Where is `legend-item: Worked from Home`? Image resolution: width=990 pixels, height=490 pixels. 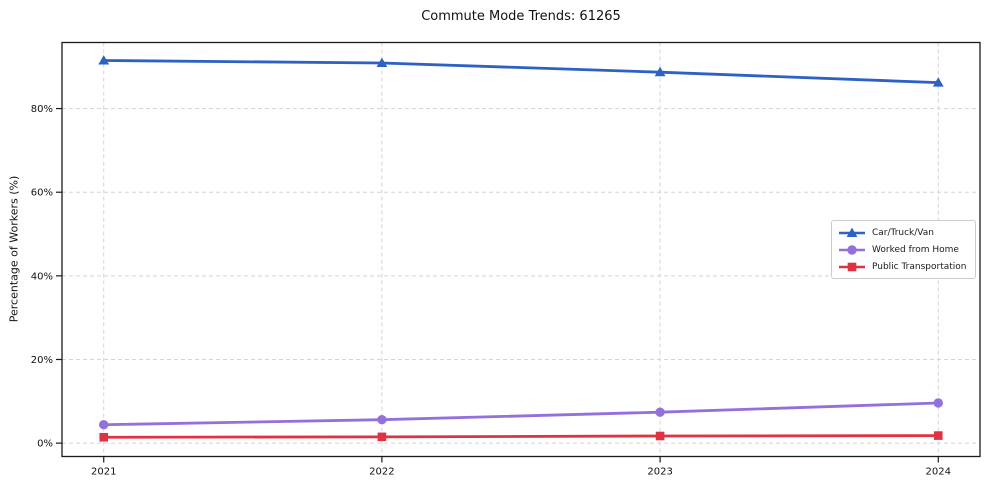
legend-item: Worked from Home is located at coordinates (903, 250).